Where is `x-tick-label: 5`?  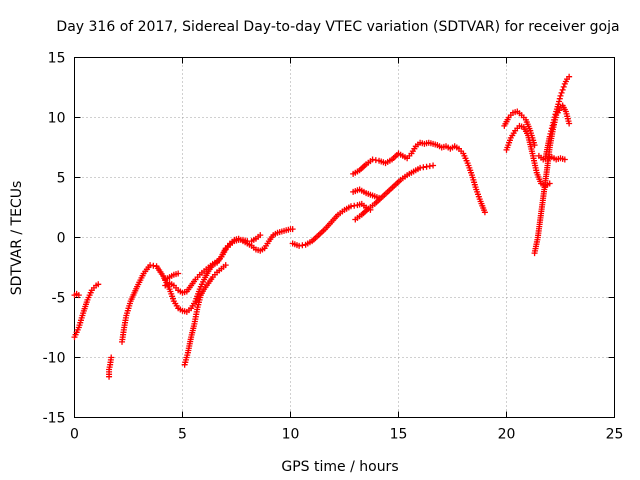
x-tick-label: 5 is located at coordinates (182, 435).